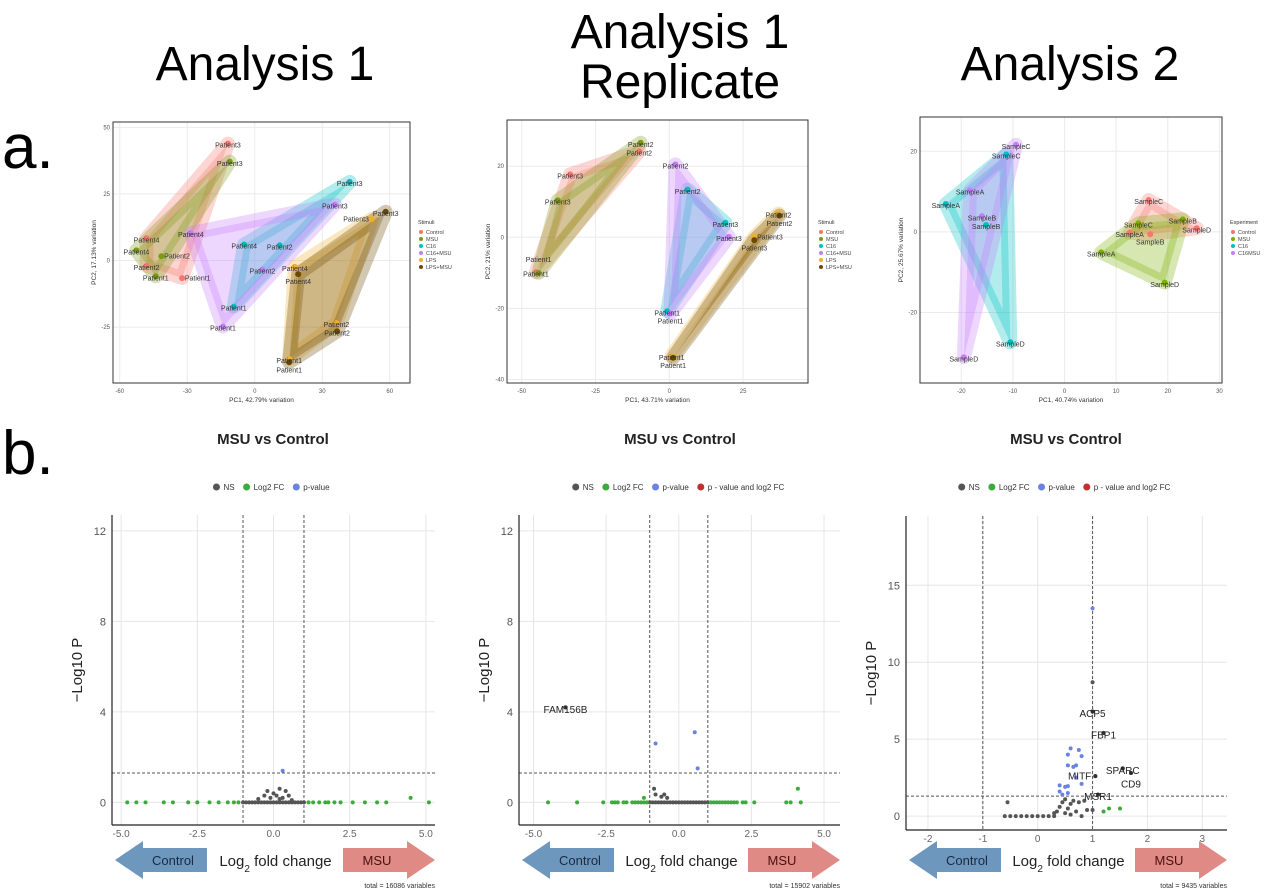 The height and width of the screenshot is (890, 1280). I want to click on plot-background, so click(1071, 250).